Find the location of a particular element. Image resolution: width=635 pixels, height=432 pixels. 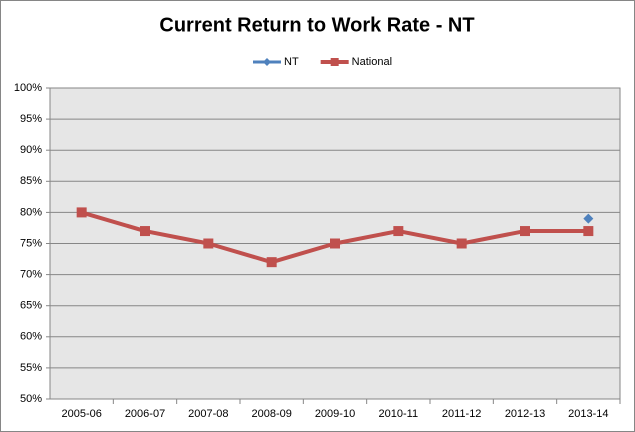

x-tick-label: 2007-08 is located at coordinates (208, 414).